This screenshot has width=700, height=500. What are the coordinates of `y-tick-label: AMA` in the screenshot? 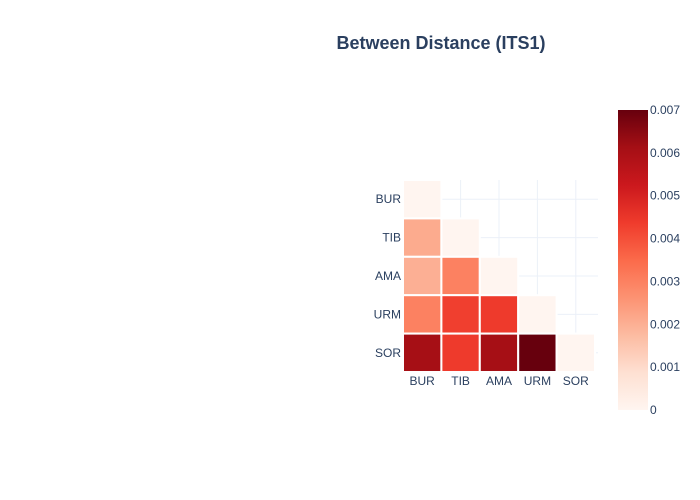 It's located at (388, 276).